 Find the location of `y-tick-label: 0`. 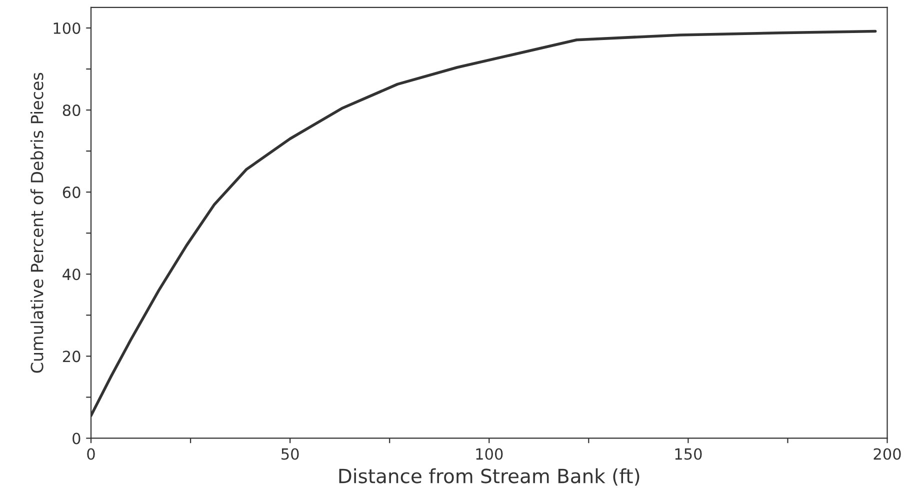

y-tick-label: 0 is located at coordinates (76, 438).